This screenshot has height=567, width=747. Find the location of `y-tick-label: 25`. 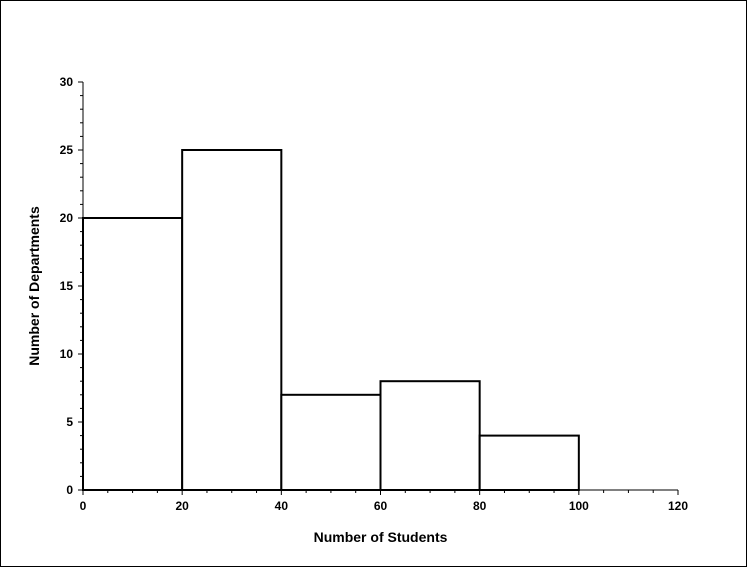

y-tick-label: 25 is located at coordinates (67, 150).